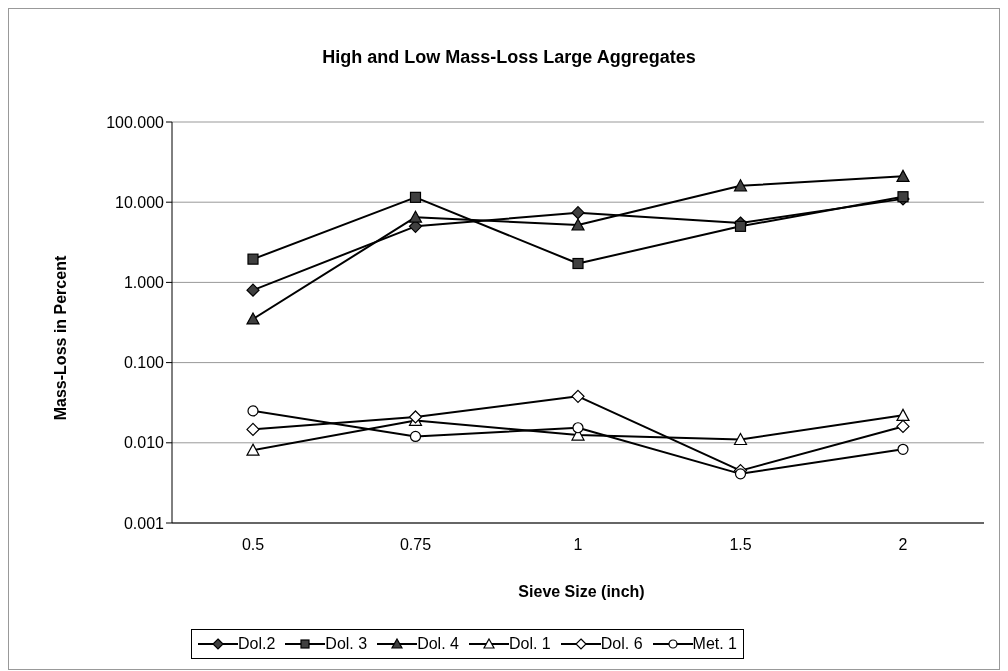  Describe the element at coordinates (529, 644) in the screenshot. I see `legend-label: Dol. 1` at that location.